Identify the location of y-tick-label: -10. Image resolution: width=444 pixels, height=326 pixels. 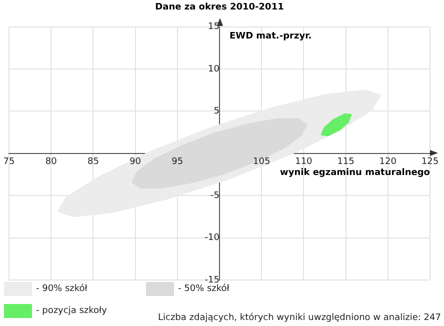
(212, 238).